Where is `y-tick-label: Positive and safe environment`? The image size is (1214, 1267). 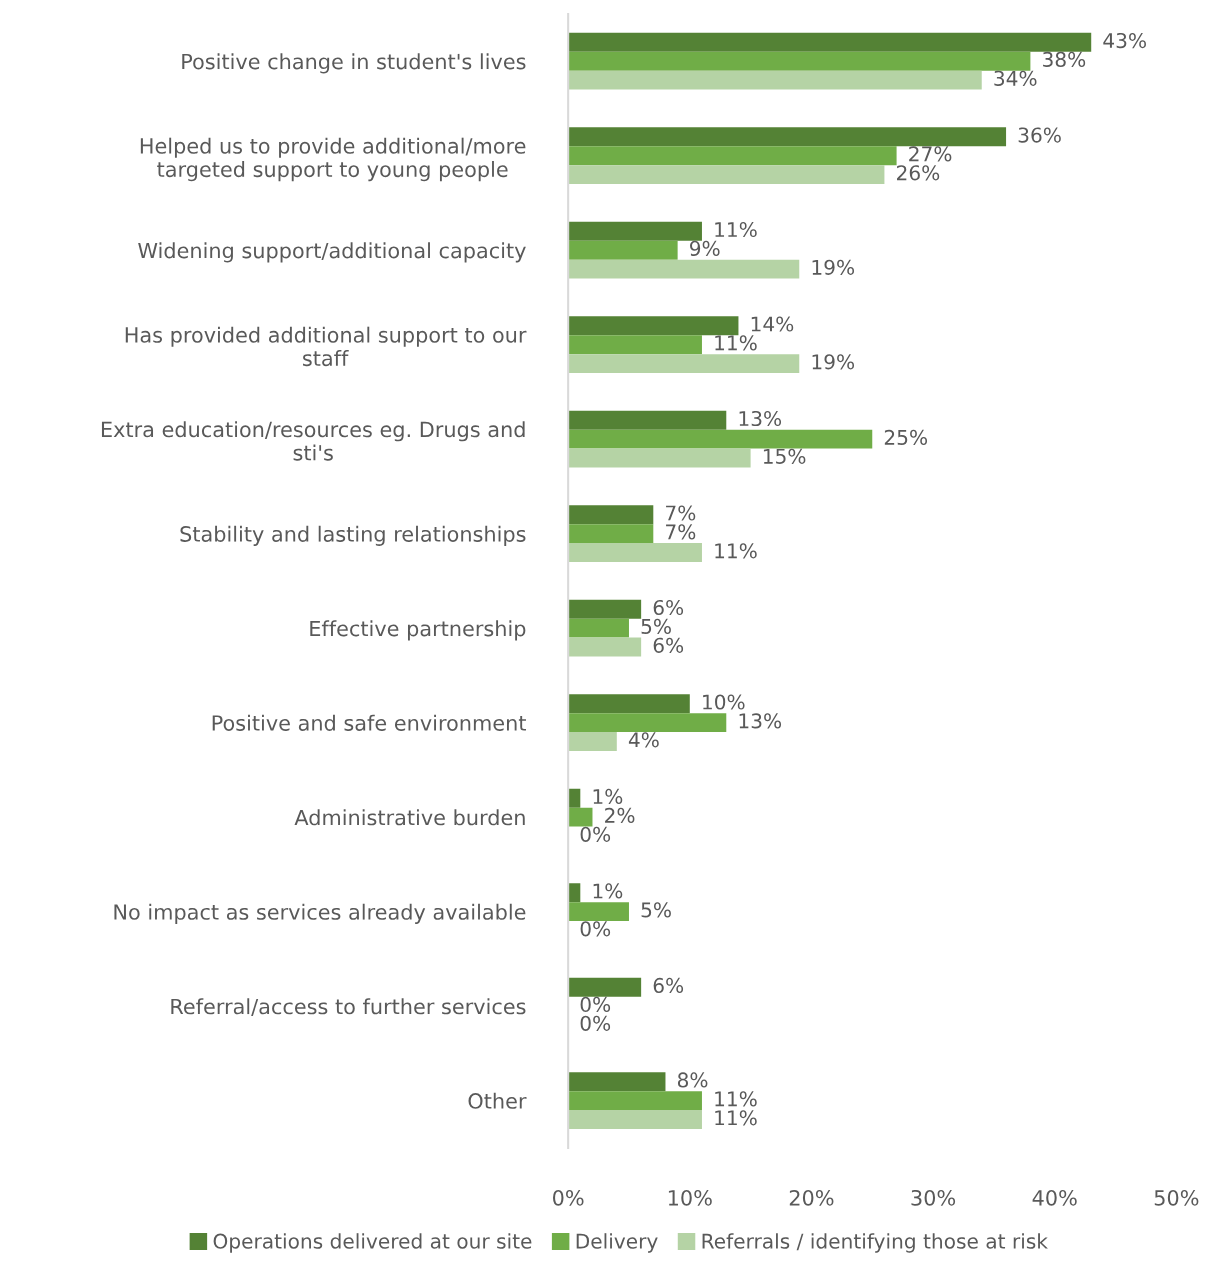 y-tick-label: Positive and safe environment is located at coordinates (369, 722).